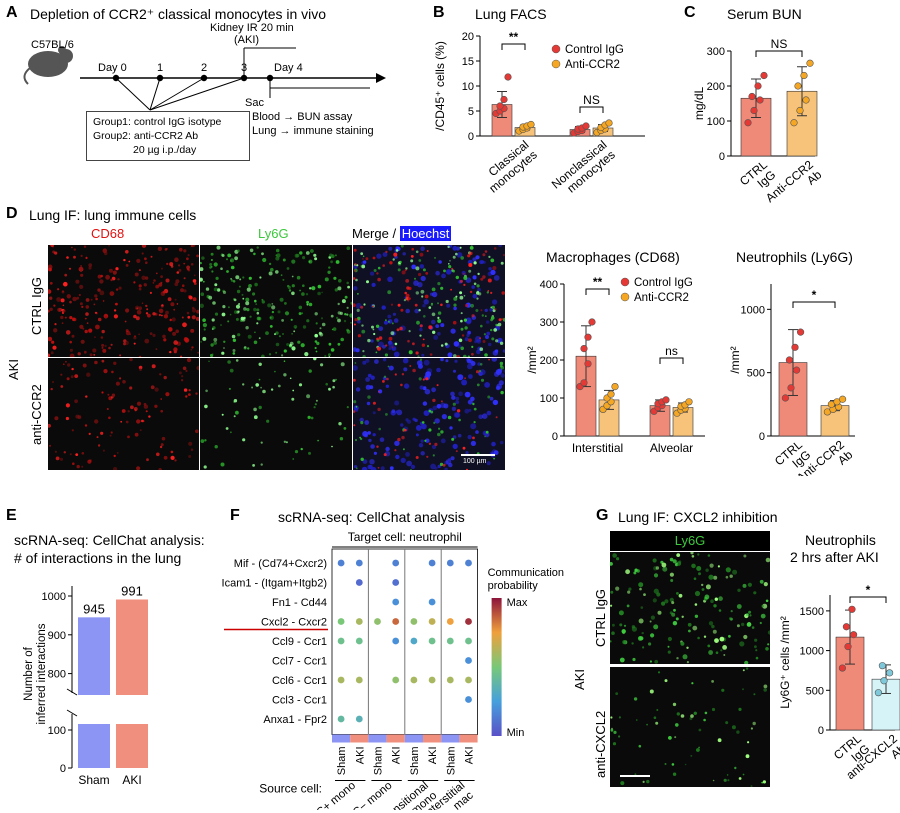 This screenshot has height=813, width=900. I want to click on scale-label: 100 µm, so click(475, 461).